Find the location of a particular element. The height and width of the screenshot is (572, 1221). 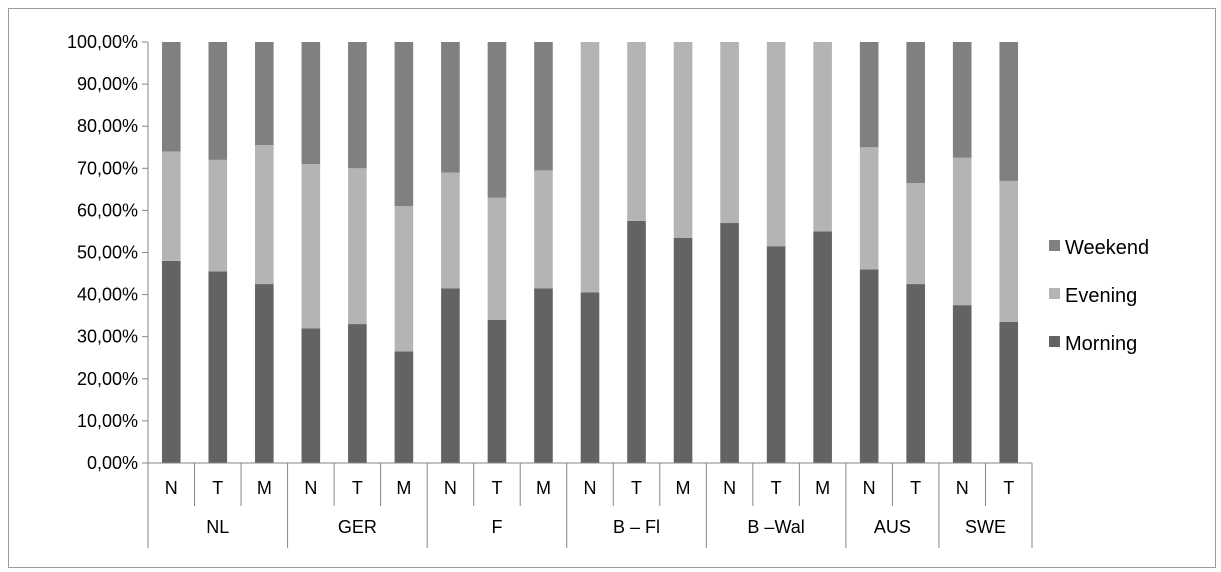

x-group-label: SWE is located at coordinates (985, 527).